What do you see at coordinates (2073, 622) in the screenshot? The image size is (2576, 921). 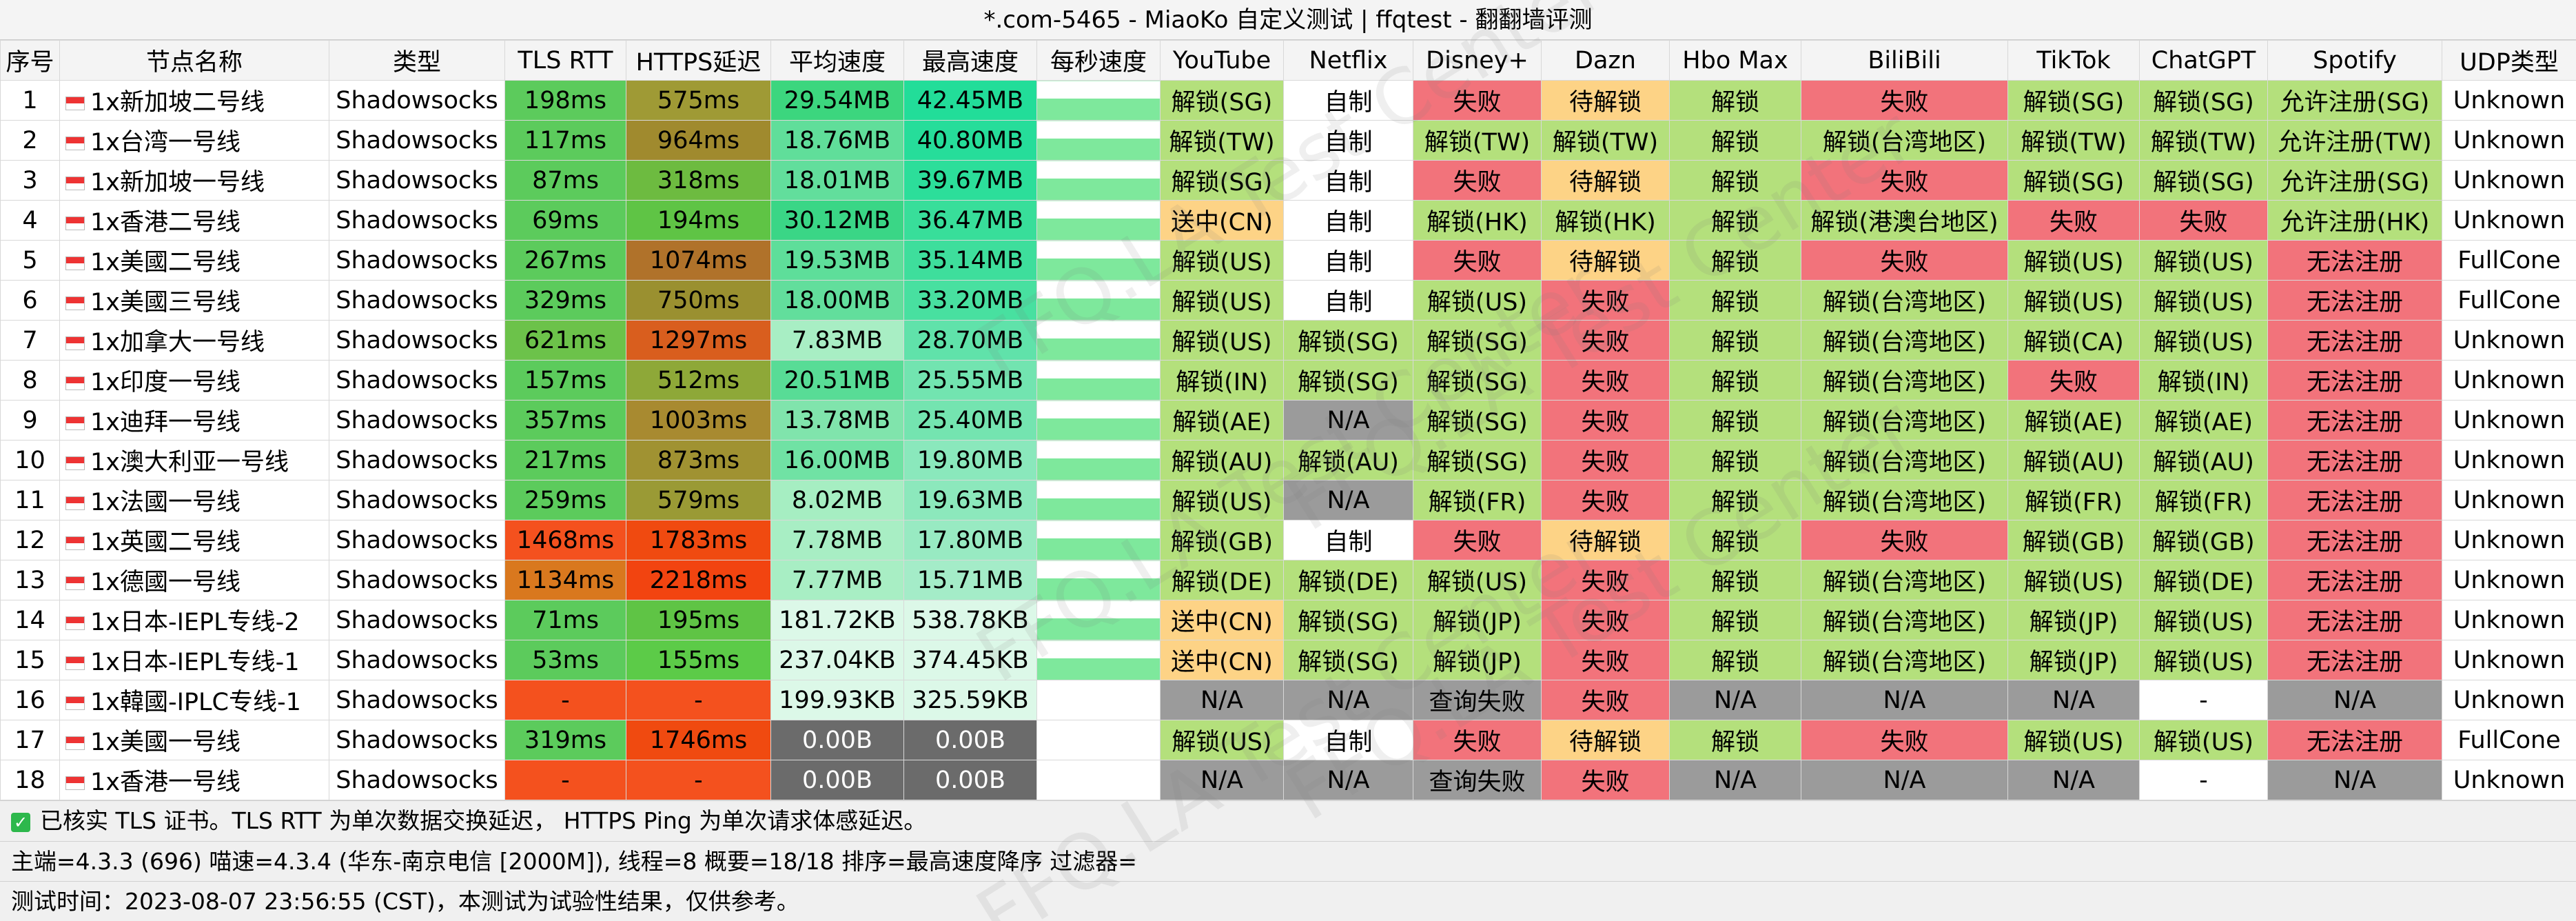 I see `cell-text: 解锁(JP)` at bounding box center [2073, 622].